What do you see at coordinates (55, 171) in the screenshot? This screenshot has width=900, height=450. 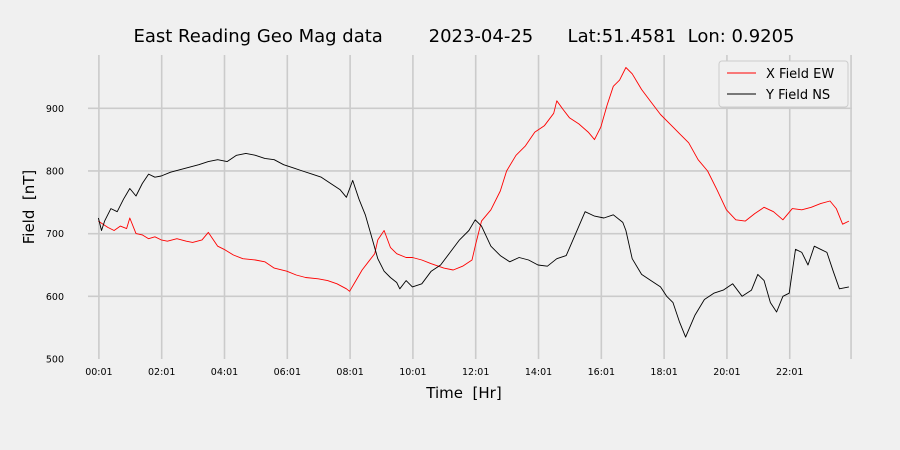 I see `y-tick-label: 800` at bounding box center [55, 171].